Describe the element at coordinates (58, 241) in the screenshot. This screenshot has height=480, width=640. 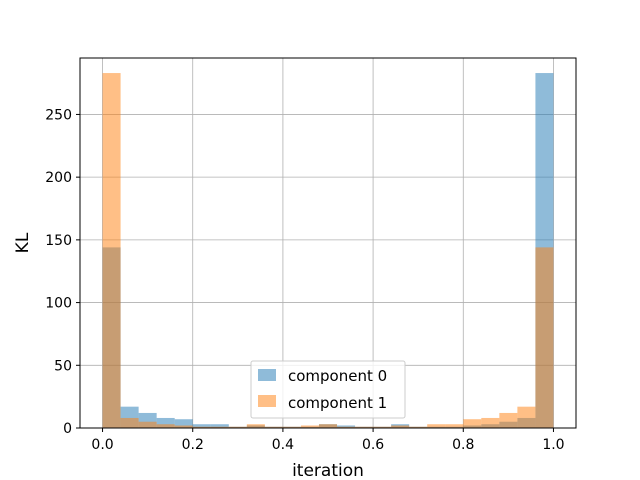
I see `y-tick-label: 150` at that location.